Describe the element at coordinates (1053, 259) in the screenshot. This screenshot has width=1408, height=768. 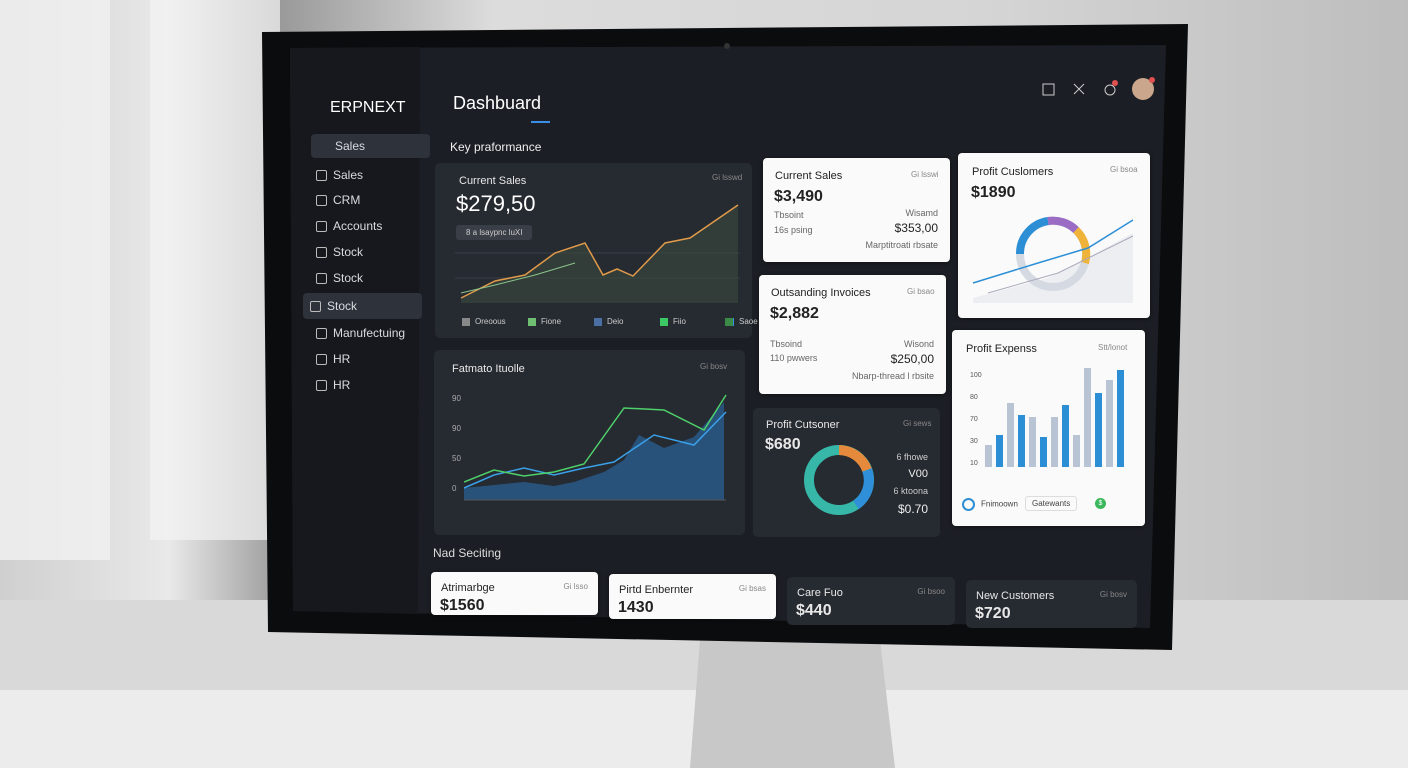
I see `ring-chart` at that location.